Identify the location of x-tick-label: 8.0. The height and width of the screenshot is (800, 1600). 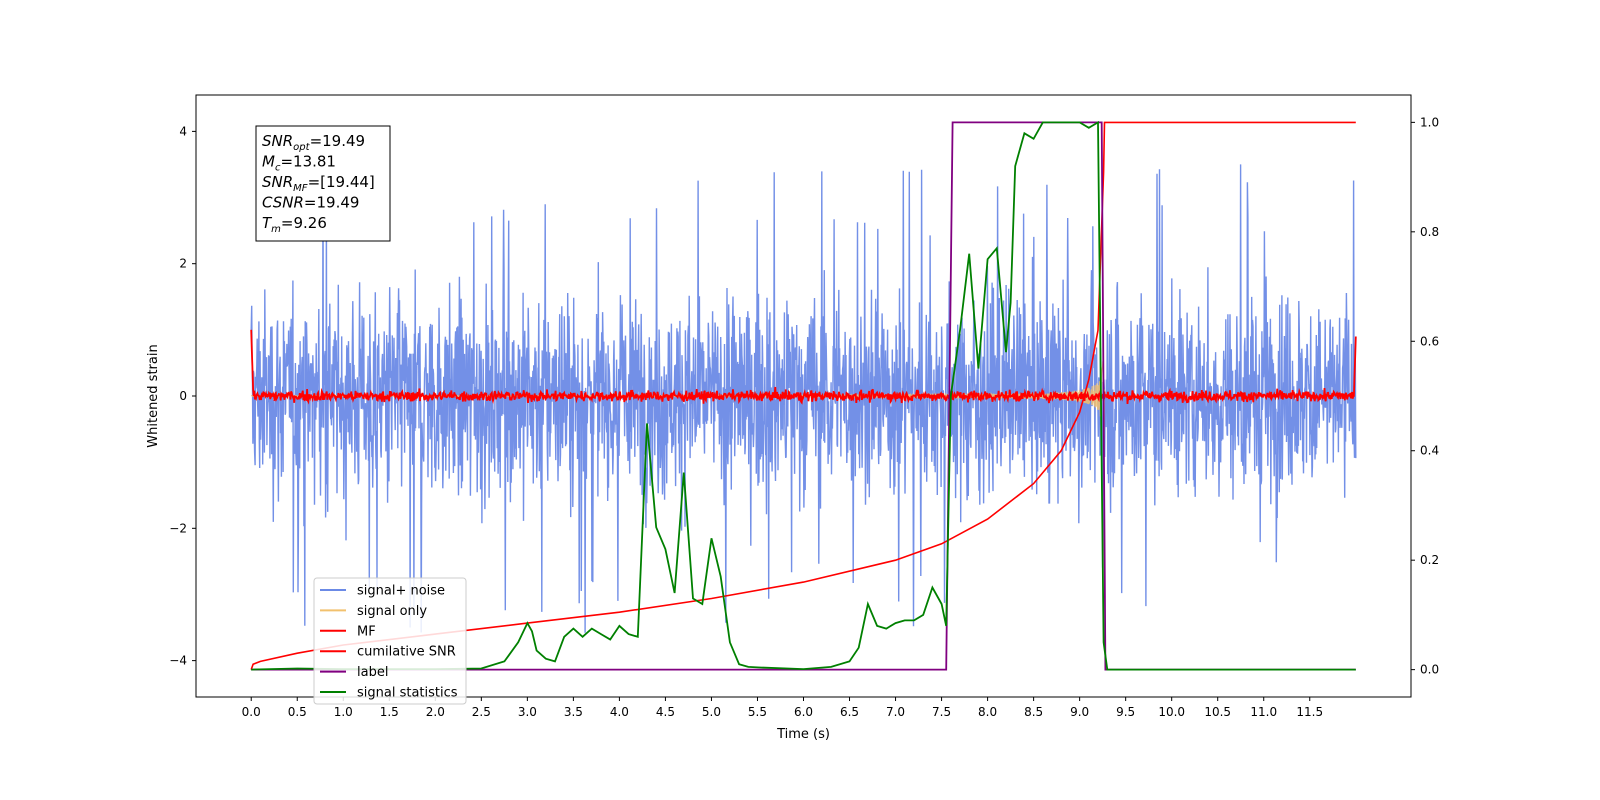
(987, 712).